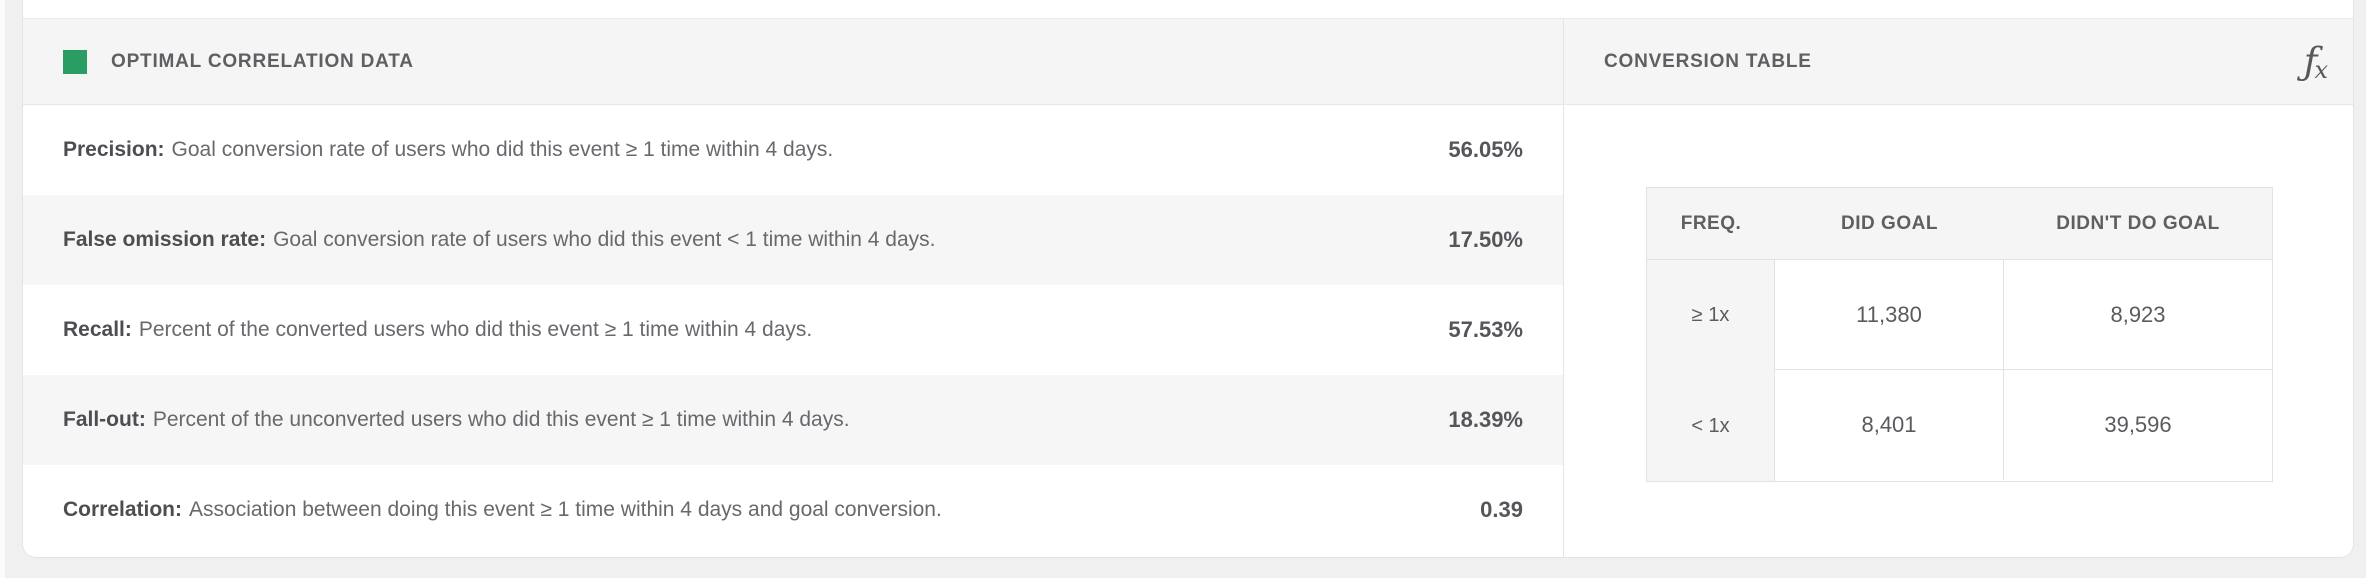 This screenshot has width=2366, height=578. What do you see at coordinates (2138, 223) in the screenshot?
I see `column-header-didnt-do-goal: DIDN'T DO GOAL` at bounding box center [2138, 223].